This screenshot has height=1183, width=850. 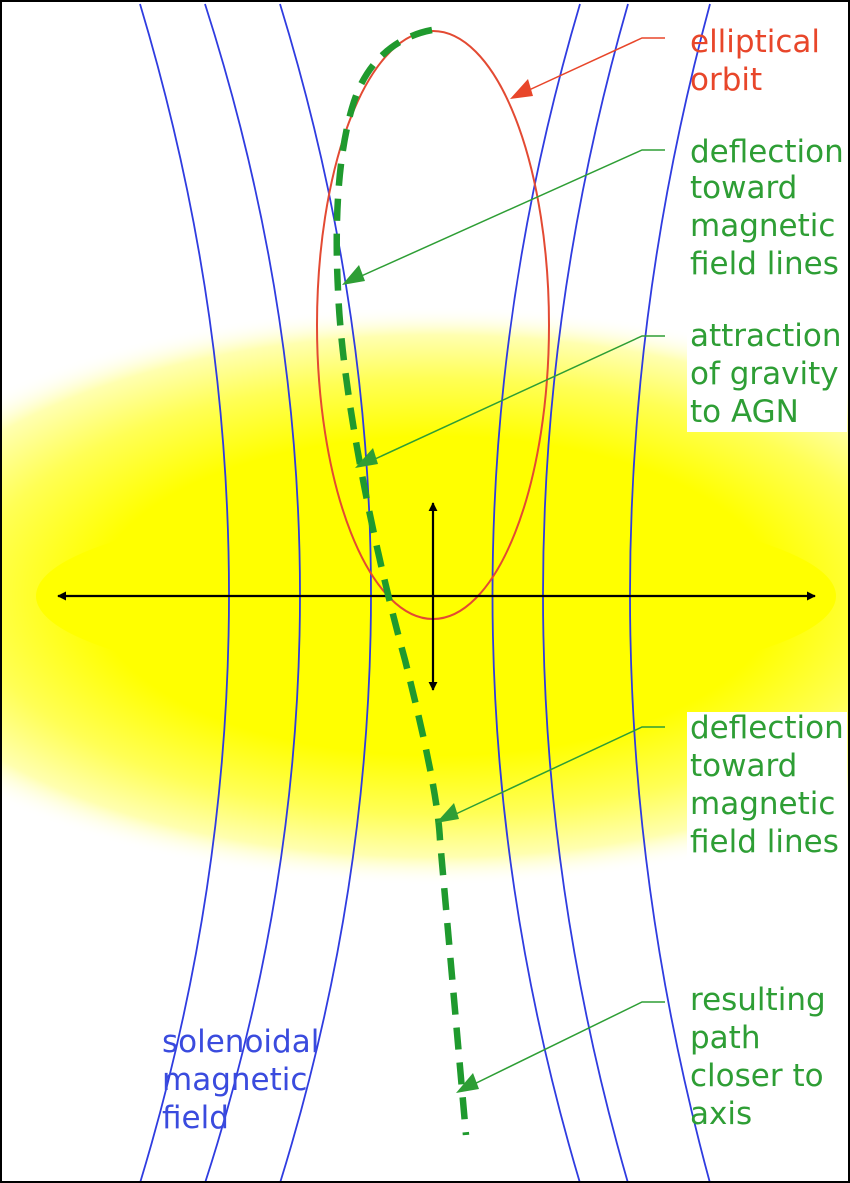 I want to click on gravity-label: attraction of gravity to AGN, so click(x=770, y=374).